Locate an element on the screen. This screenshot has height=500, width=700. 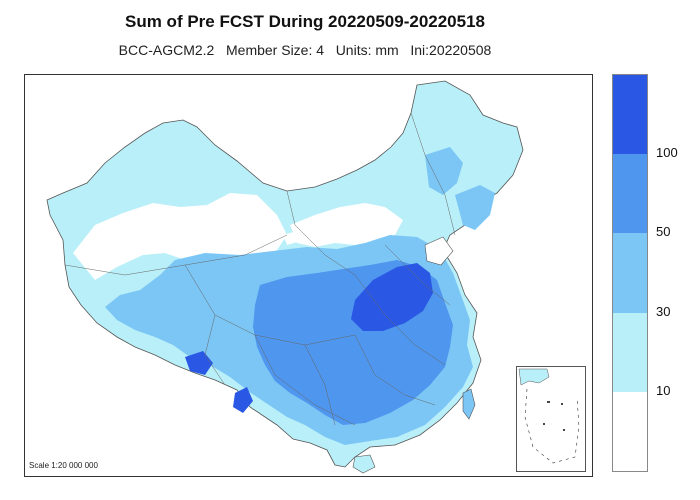
taiwan-island is located at coordinates (469, 404).